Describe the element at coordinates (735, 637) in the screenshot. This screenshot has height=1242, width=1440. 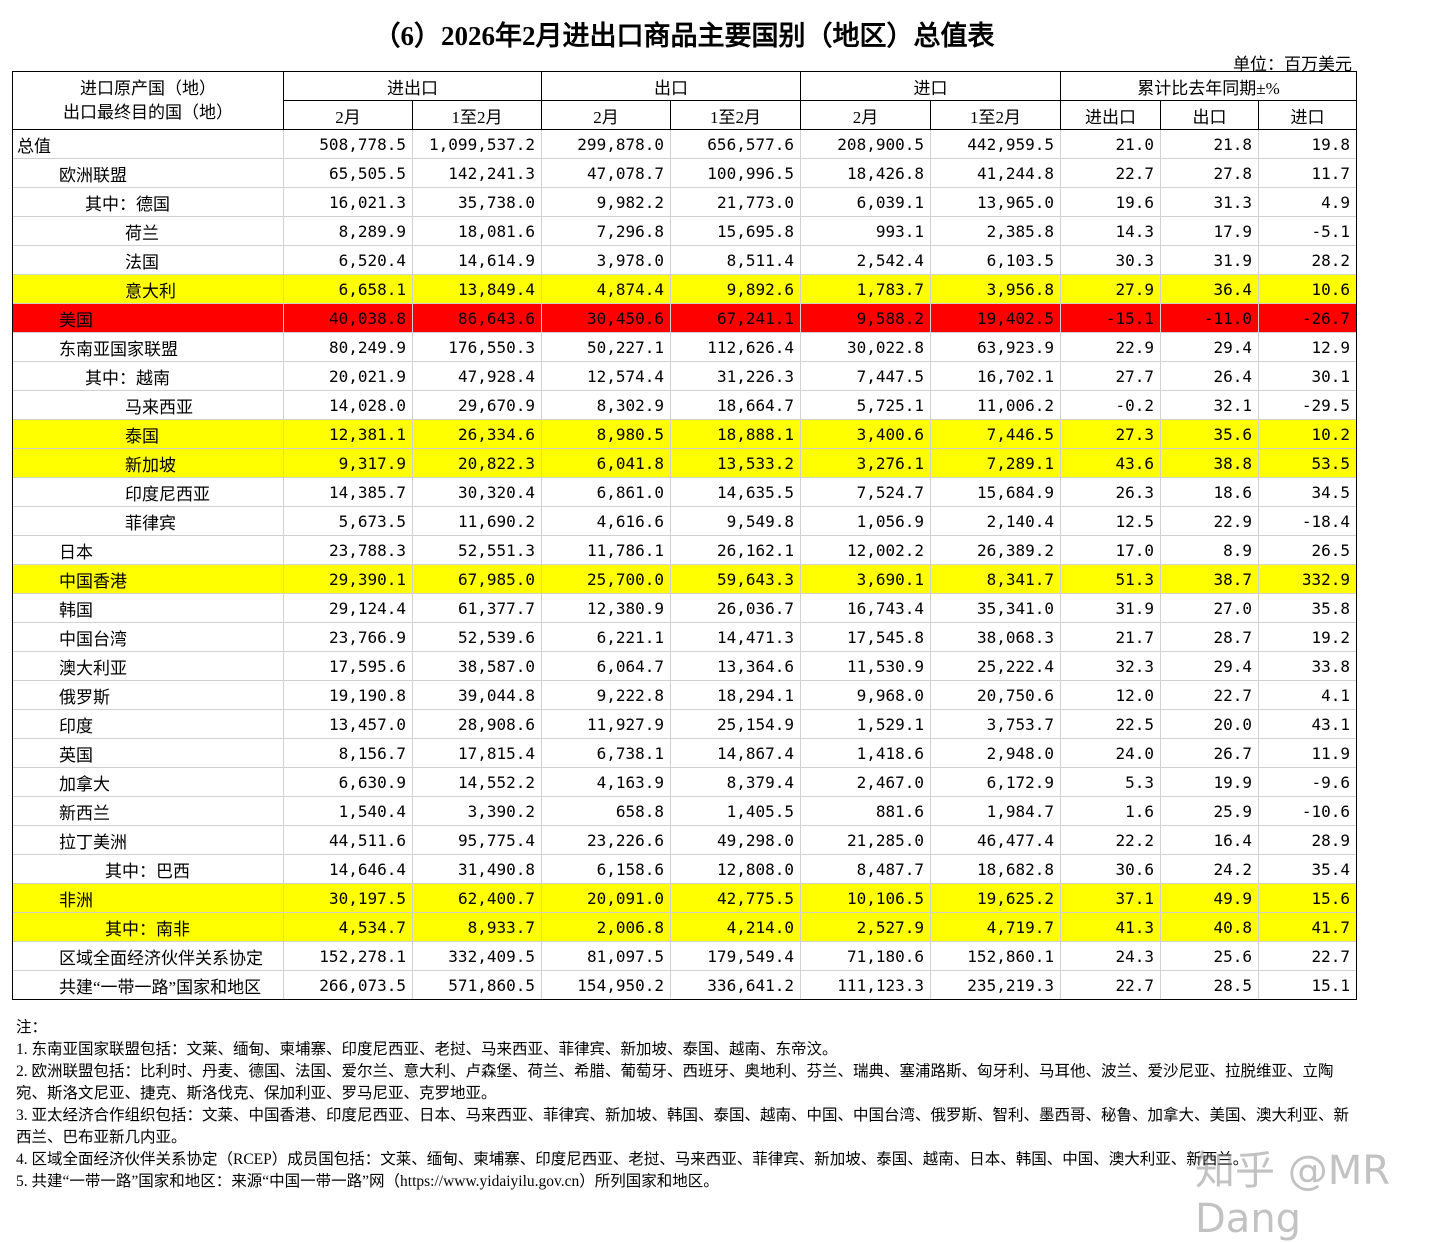
I see `value-cell: 14,471.3` at that location.